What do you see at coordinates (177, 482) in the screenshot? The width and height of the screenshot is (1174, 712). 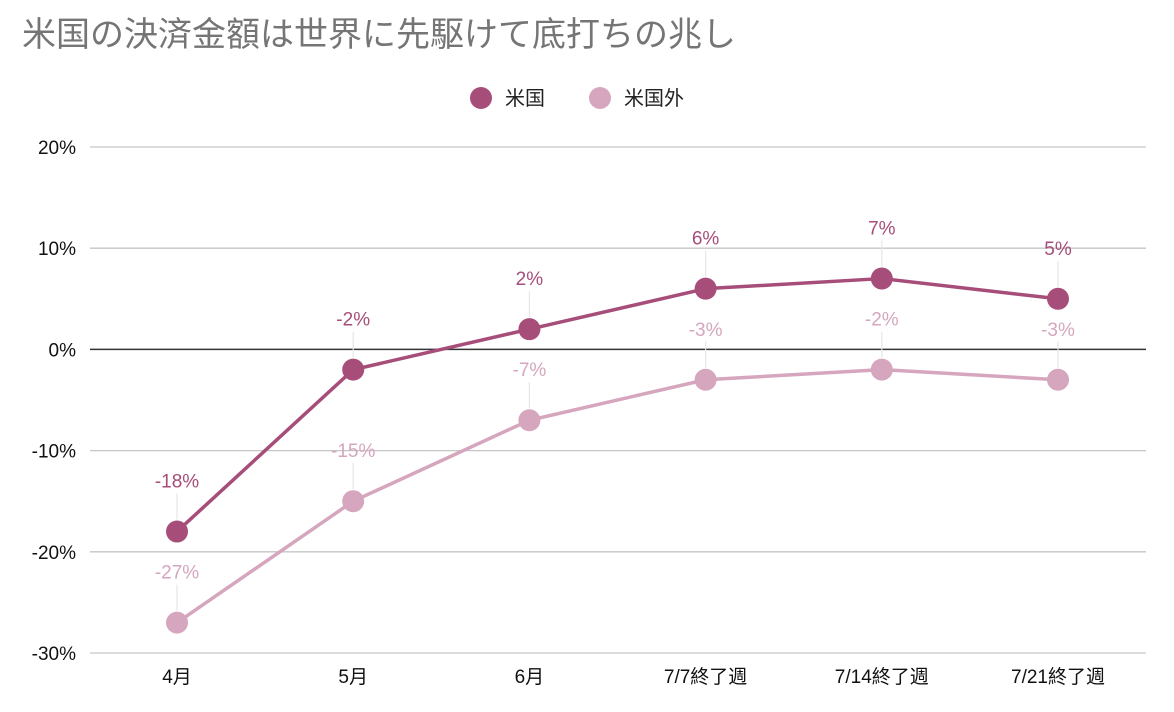 I see `data-label: -18%` at bounding box center [177, 482].